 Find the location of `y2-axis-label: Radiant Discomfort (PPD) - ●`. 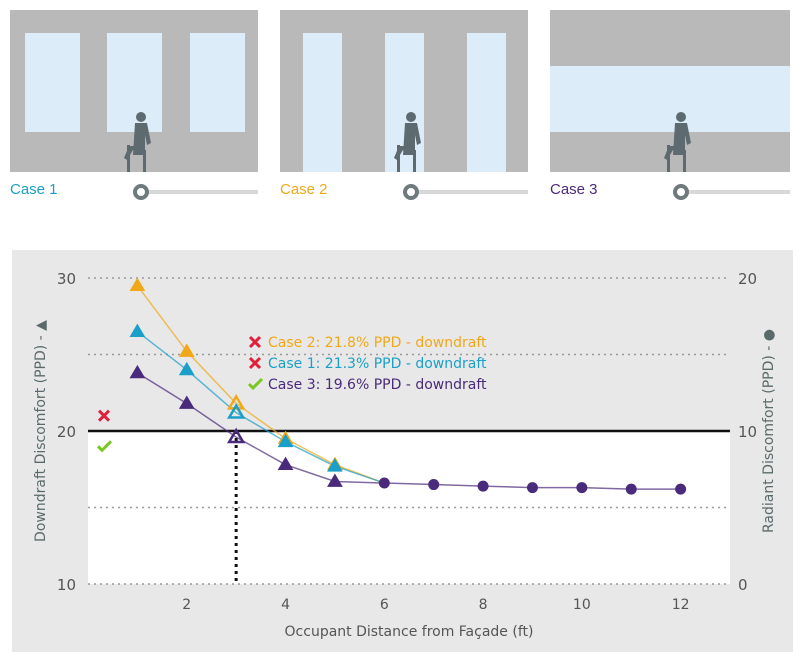

y2-axis-label: Radiant Discomfort (PPD) - ● is located at coordinates (769, 431).